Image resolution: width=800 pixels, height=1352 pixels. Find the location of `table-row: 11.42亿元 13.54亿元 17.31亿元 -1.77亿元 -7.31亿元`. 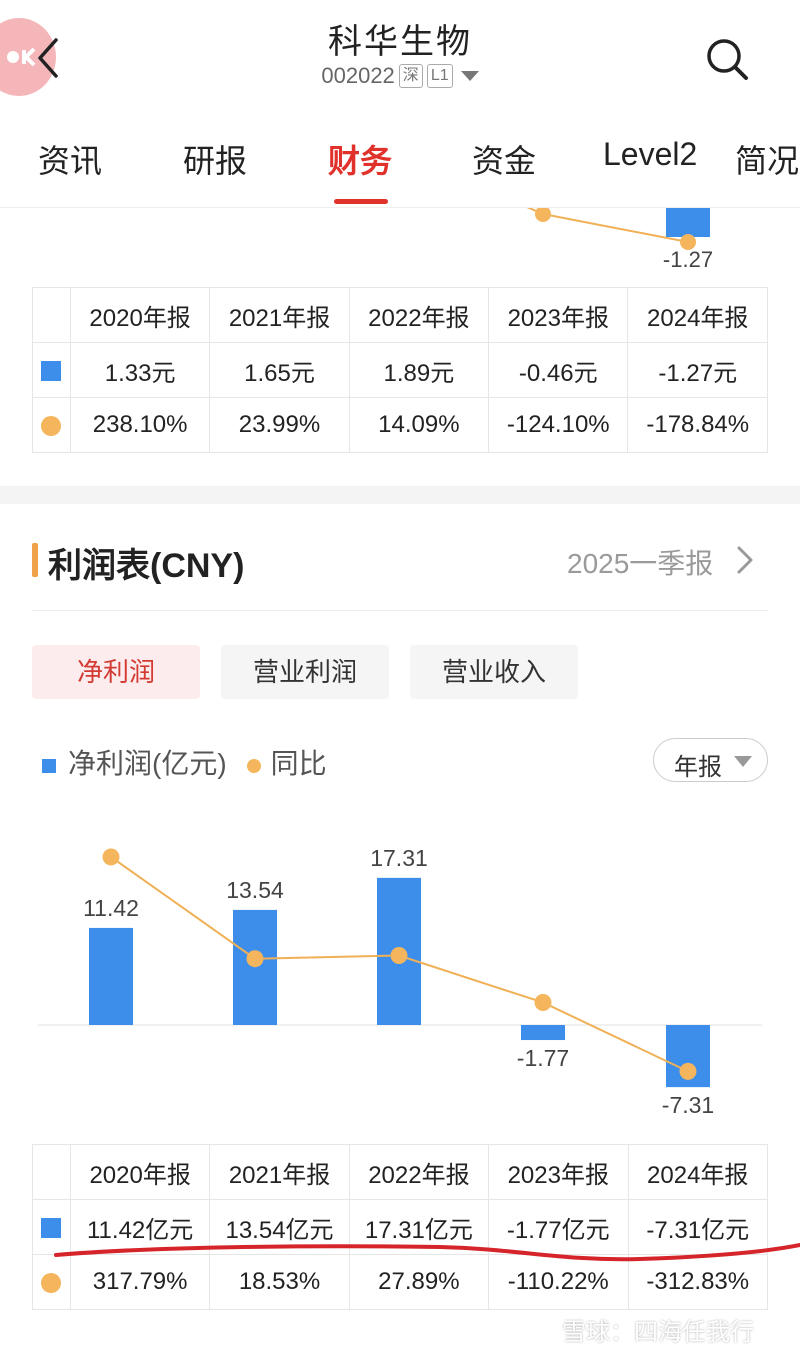

table-row: 11.42亿元 13.54亿元 17.31亿元 -1.77亿元 -7.31亿元 is located at coordinates (400, 1227).